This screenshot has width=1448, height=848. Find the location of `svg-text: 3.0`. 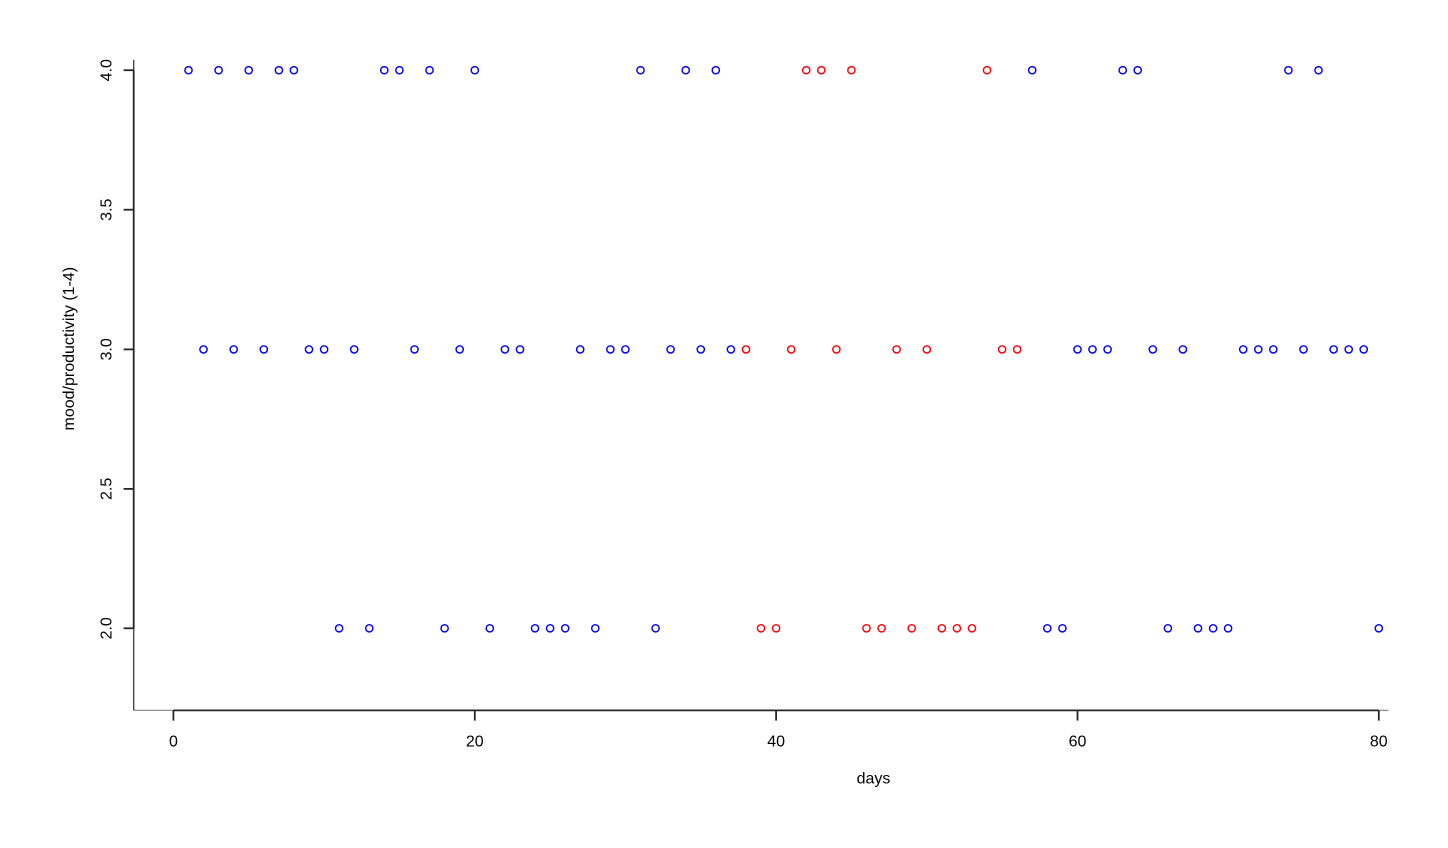

svg-text: 3.0 is located at coordinates (106, 349).